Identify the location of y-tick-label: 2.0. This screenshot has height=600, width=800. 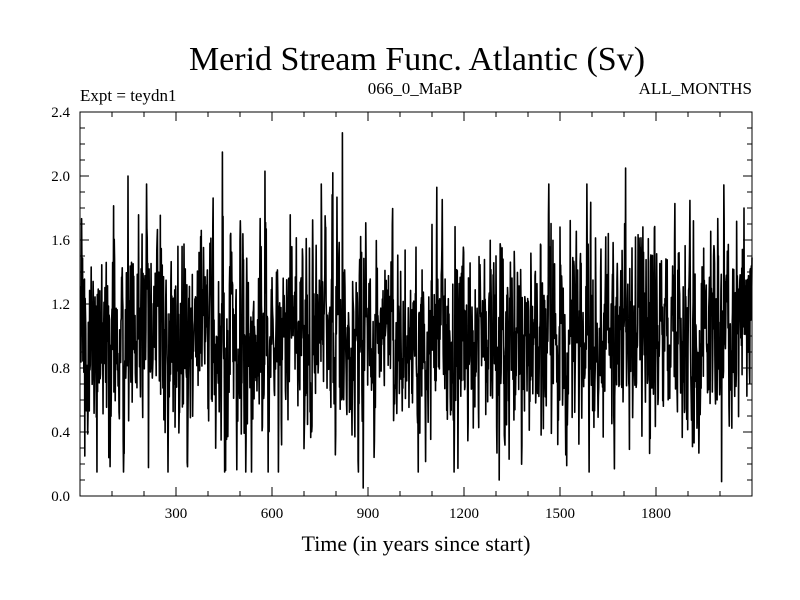
(60, 177).